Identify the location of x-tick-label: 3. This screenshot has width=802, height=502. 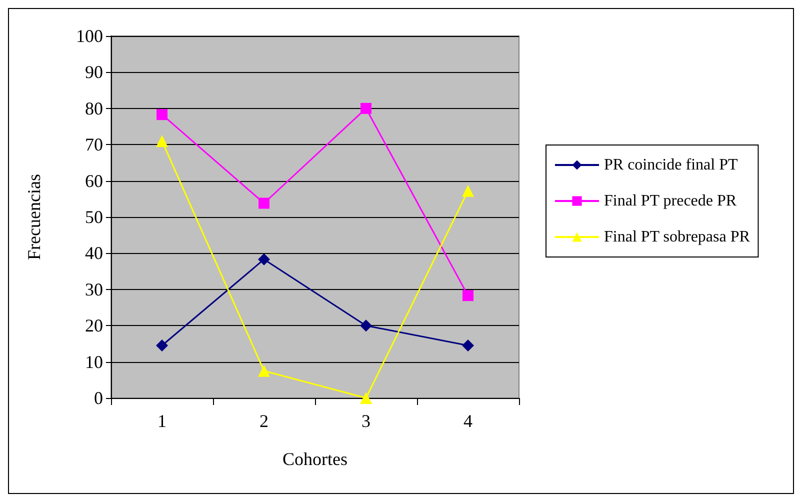
(366, 421).